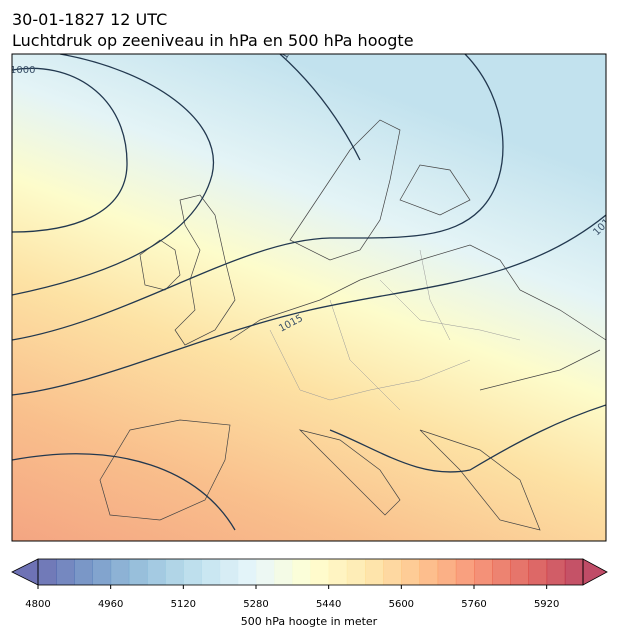 The image size is (618, 643). I want to click on colorbar-tick-label: 4800, so click(37, 604).